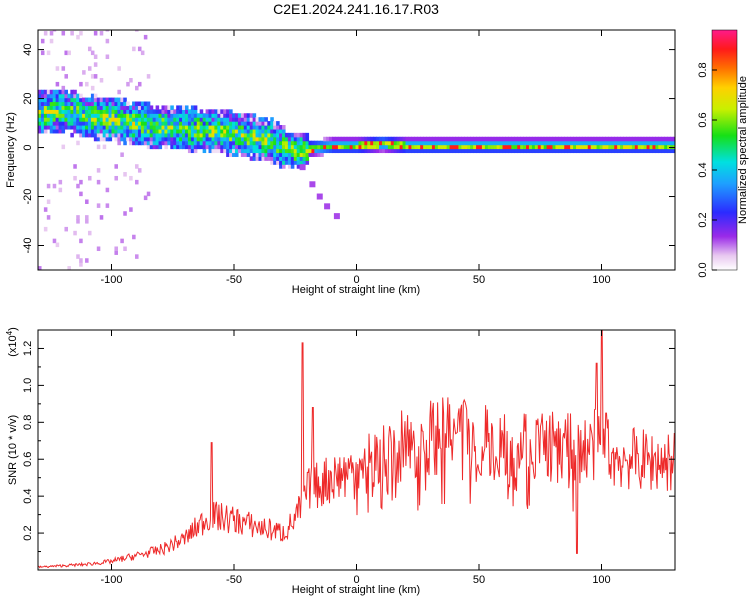 The width and height of the screenshot is (750, 600). Describe the element at coordinates (28, 246) in the screenshot. I see `y-tick-label: -40` at that location.